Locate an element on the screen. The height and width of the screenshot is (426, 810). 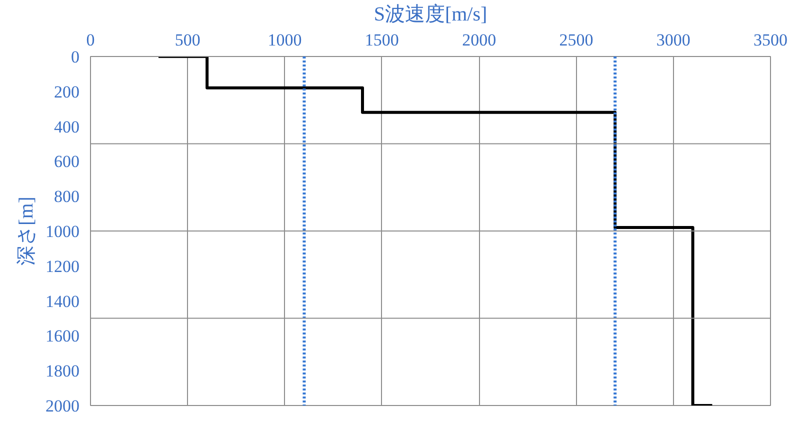
y-tick-label: 200 is located at coordinates (67, 92).